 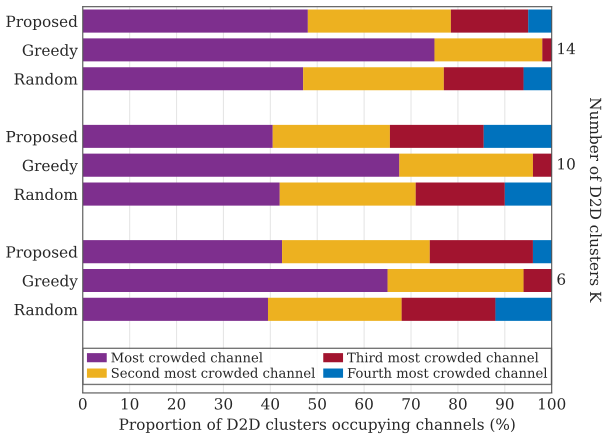 What do you see at coordinates (82, 404) in the screenshot?
I see `x-tick-label: 0` at bounding box center [82, 404].